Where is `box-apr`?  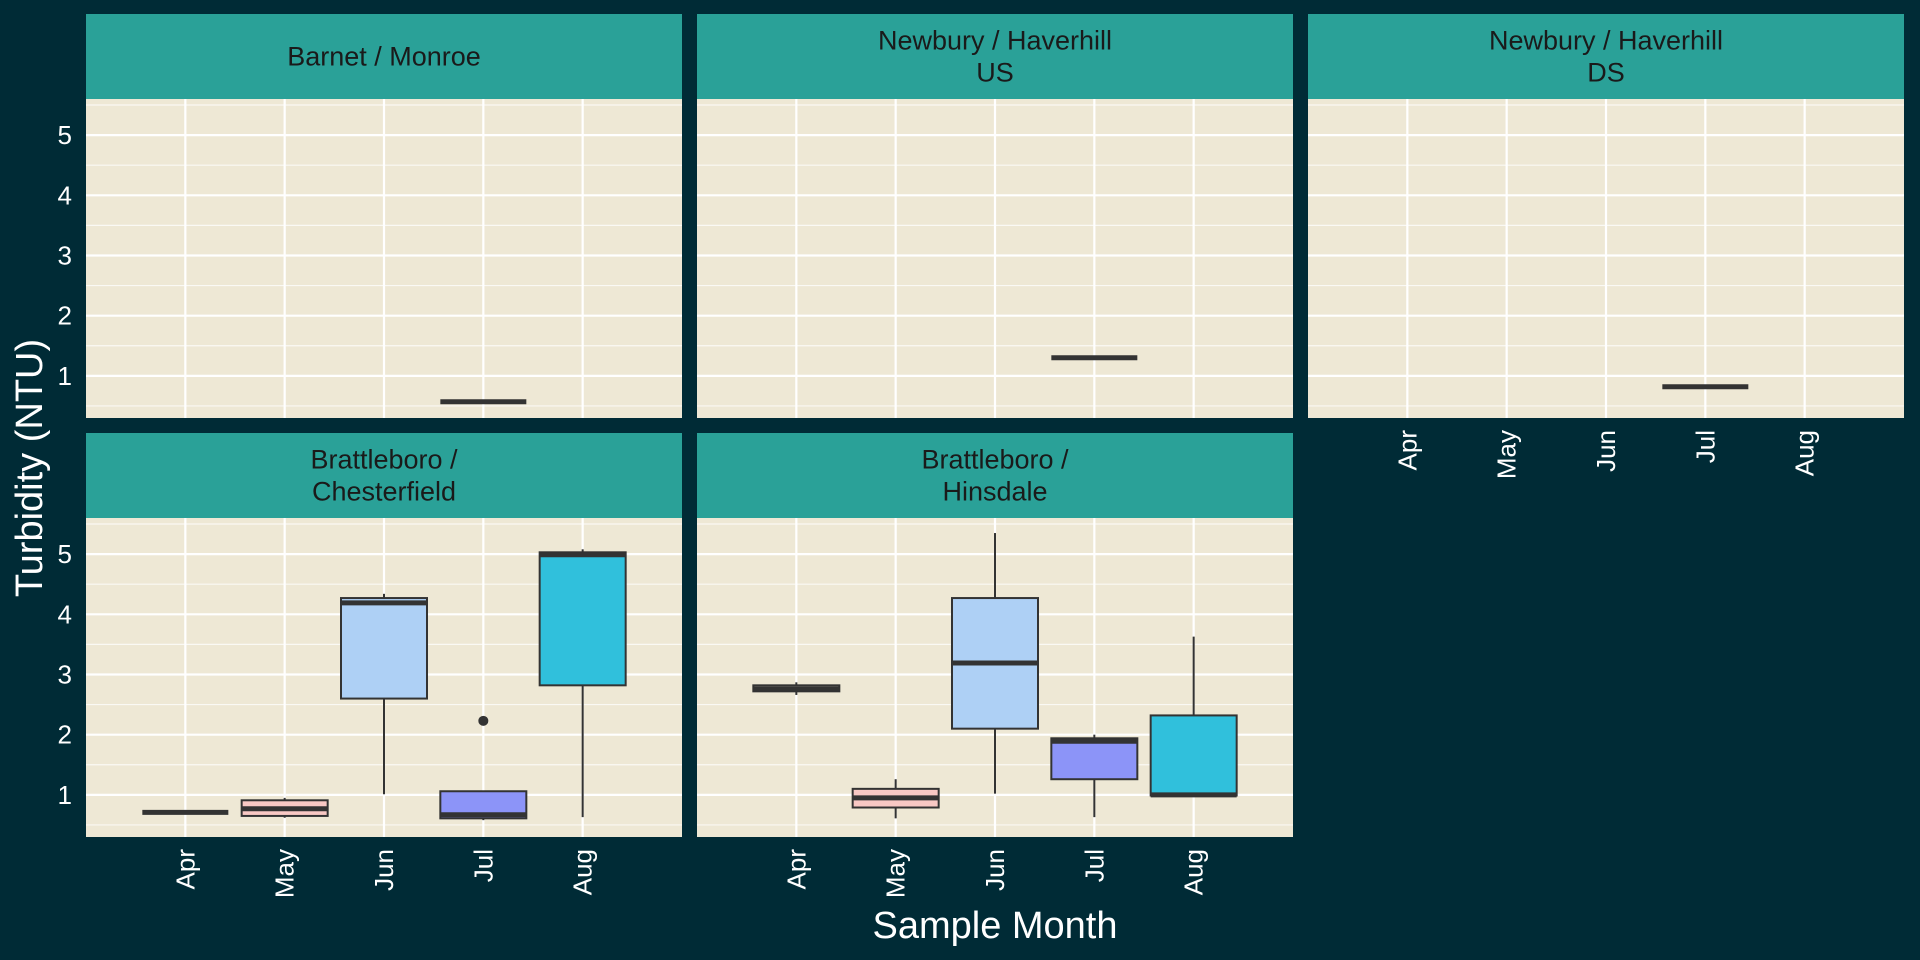
box-apr is located at coordinates (796, 688).